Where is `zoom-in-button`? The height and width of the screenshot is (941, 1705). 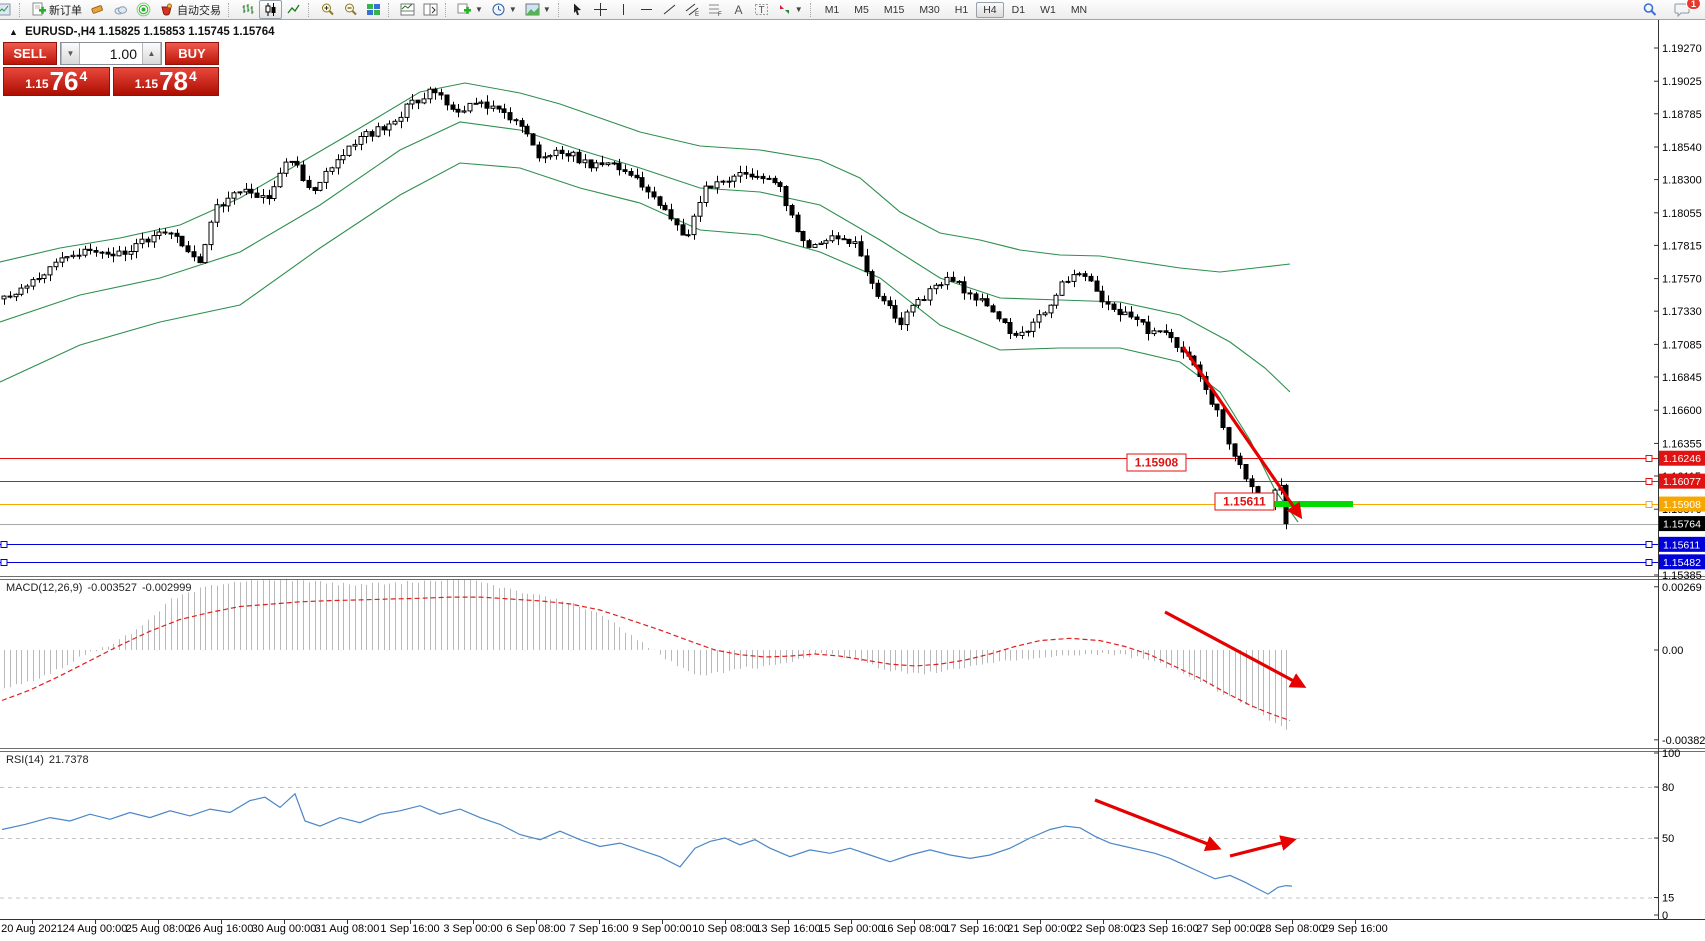 zoom-in-button is located at coordinates (327, 9).